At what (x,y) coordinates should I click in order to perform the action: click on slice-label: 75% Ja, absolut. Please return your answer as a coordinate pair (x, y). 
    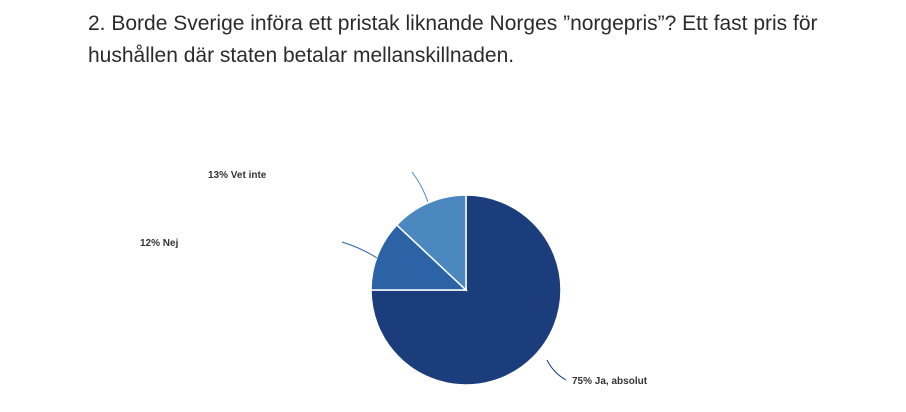
    Looking at the image, I should click on (610, 381).